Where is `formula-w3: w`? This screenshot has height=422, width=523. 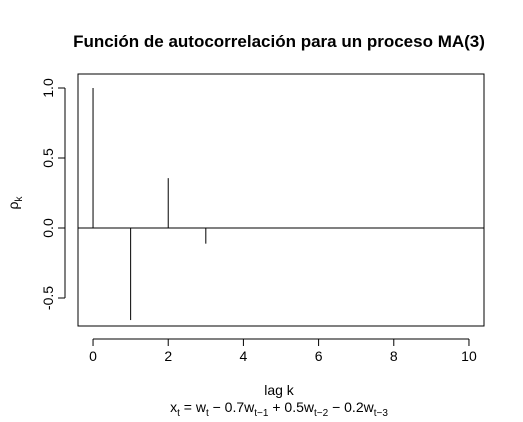 formula-w3: w is located at coordinates (309, 407).